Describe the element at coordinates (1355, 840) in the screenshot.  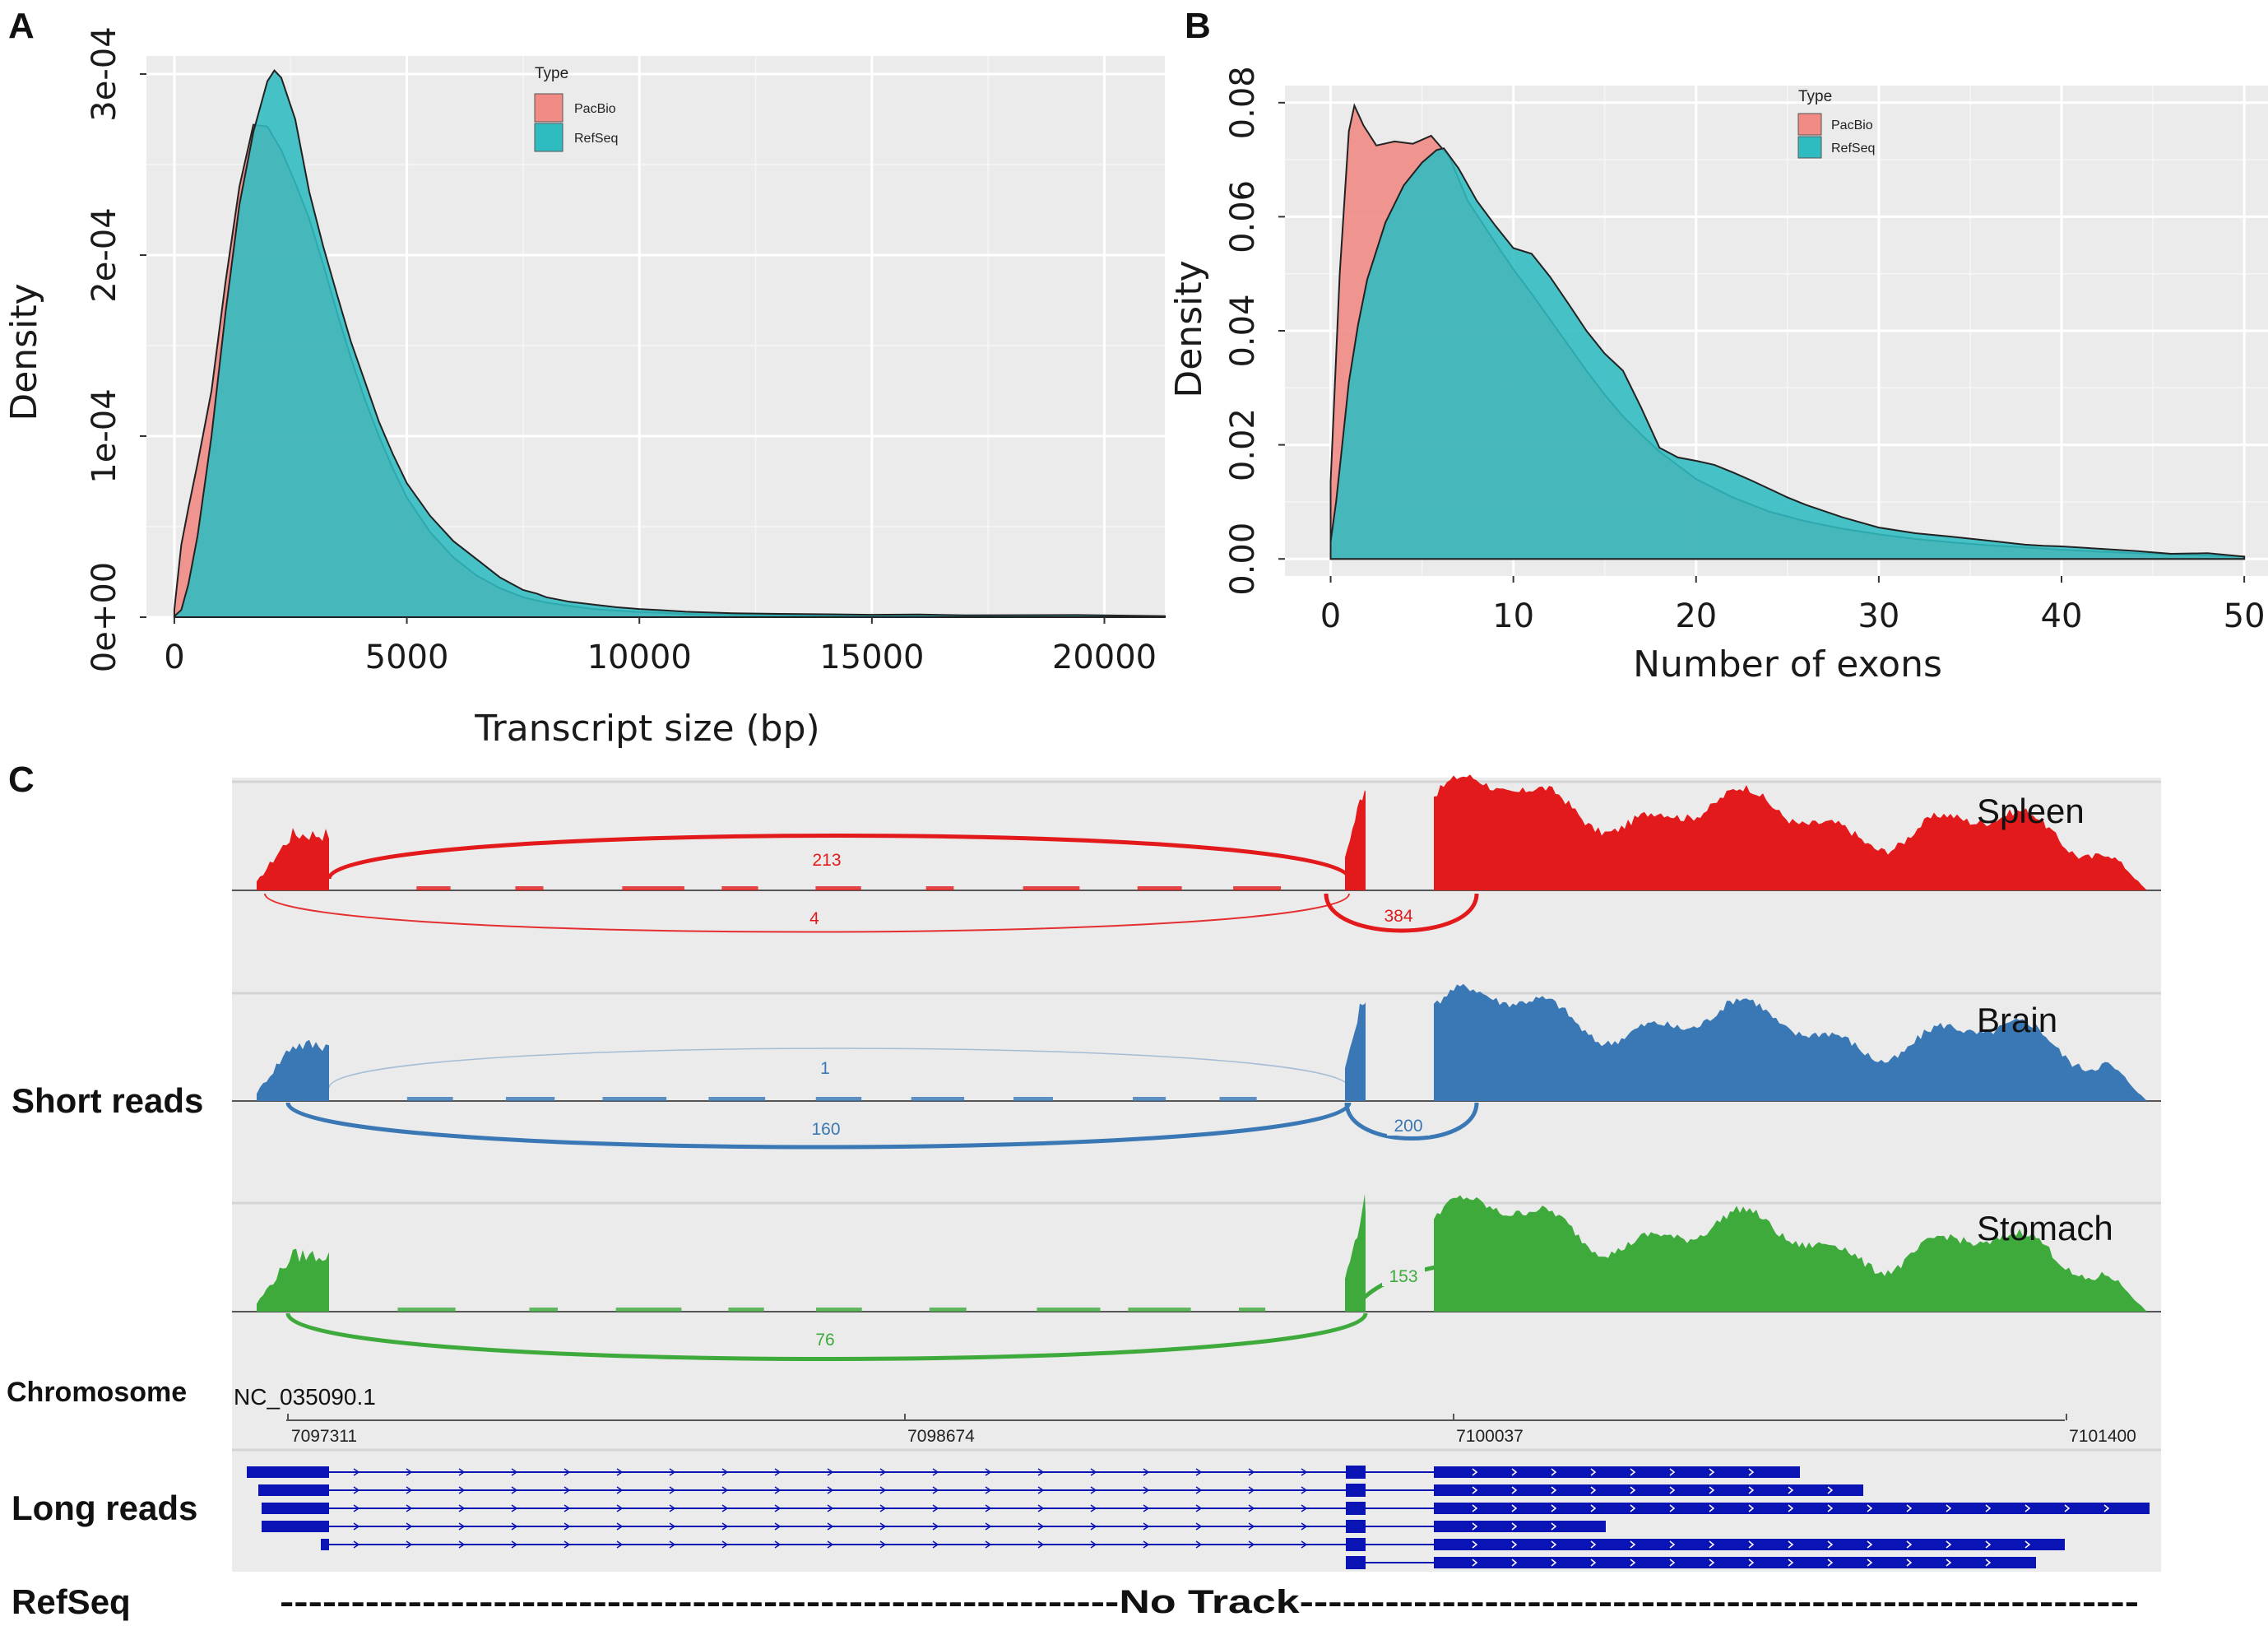
I see `coverage-exon2-spleen` at that location.